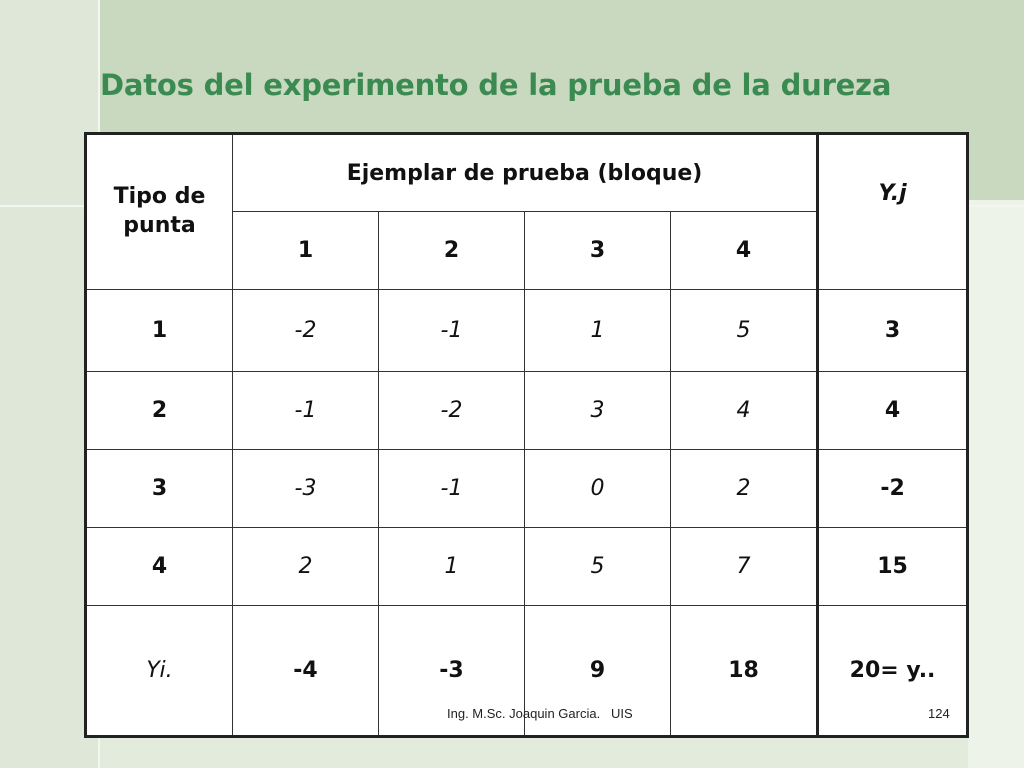 The height and width of the screenshot is (768, 1024). I want to click on group-header-label: Ejemplar de prueba (bloque), so click(525, 172).